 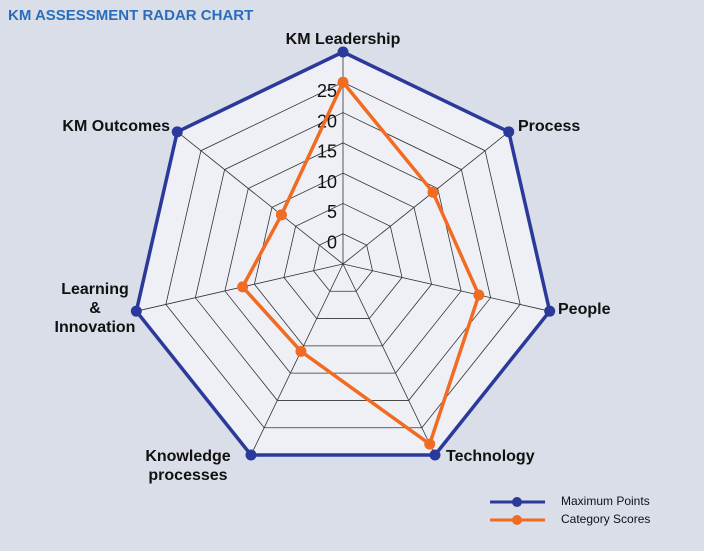 I want to click on legend-label: Maximum Points, so click(x=605, y=501).